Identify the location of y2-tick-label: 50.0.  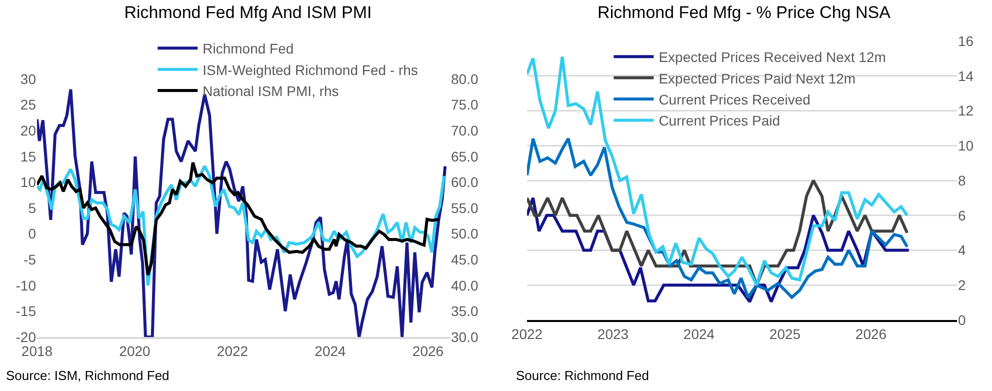
(464, 234).